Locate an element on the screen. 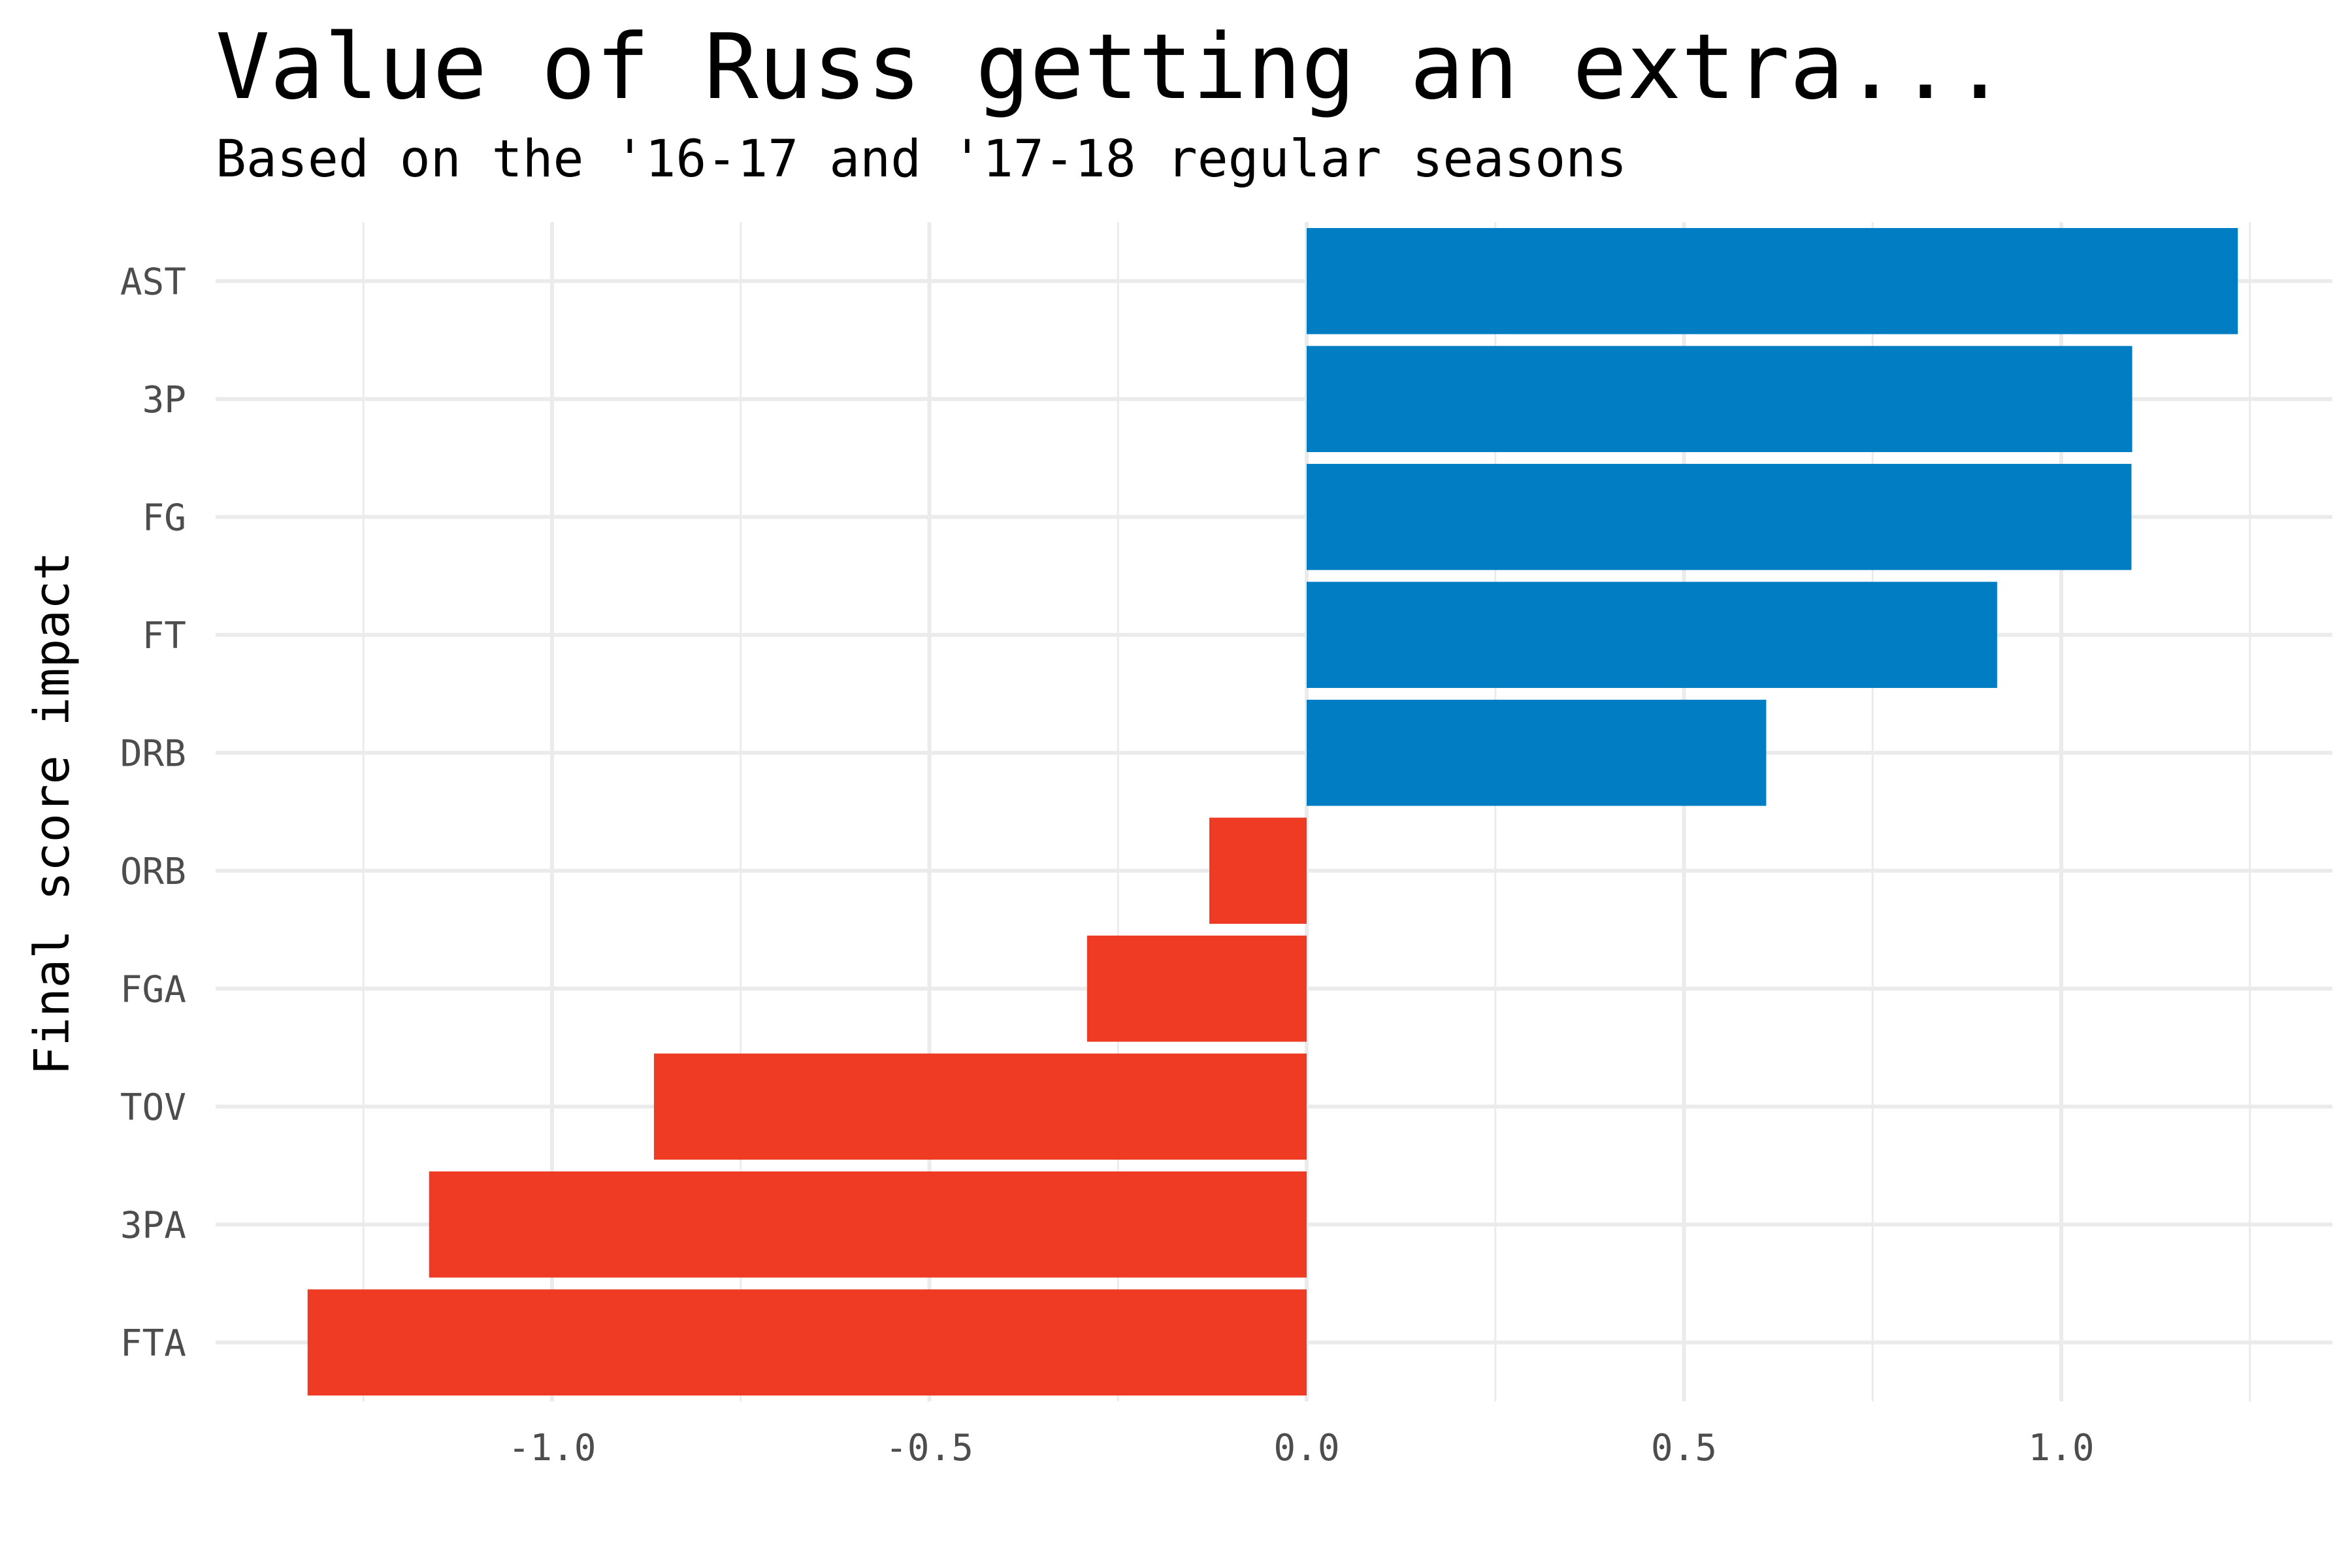  y-tick-label: 3PA is located at coordinates (153, 1225).